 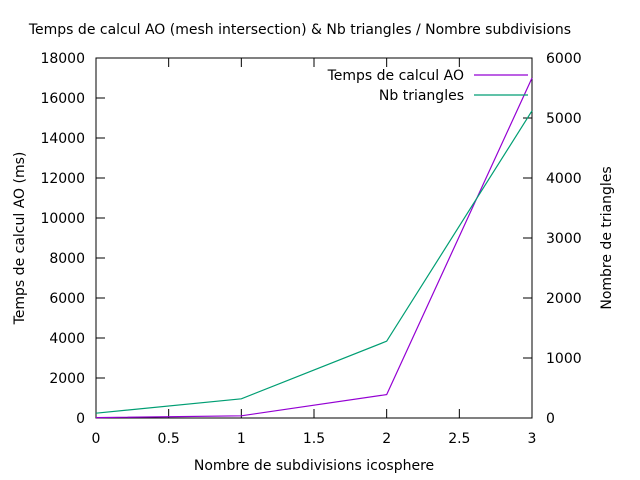 I want to click on y2-axis-label: Nombre de triangles, so click(x=607, y=237).